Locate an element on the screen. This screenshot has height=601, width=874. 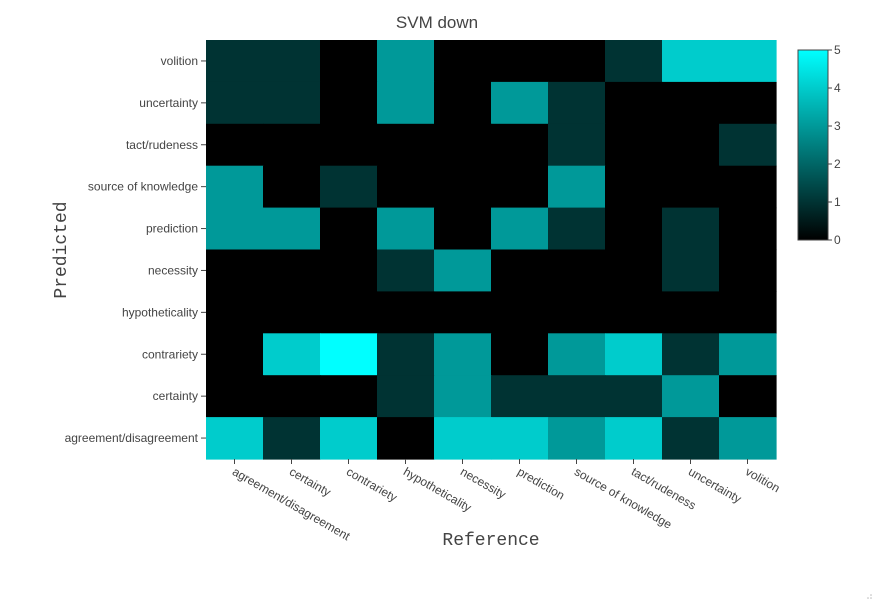
x-axis-title: Reference is located at coordinates (490, 541).